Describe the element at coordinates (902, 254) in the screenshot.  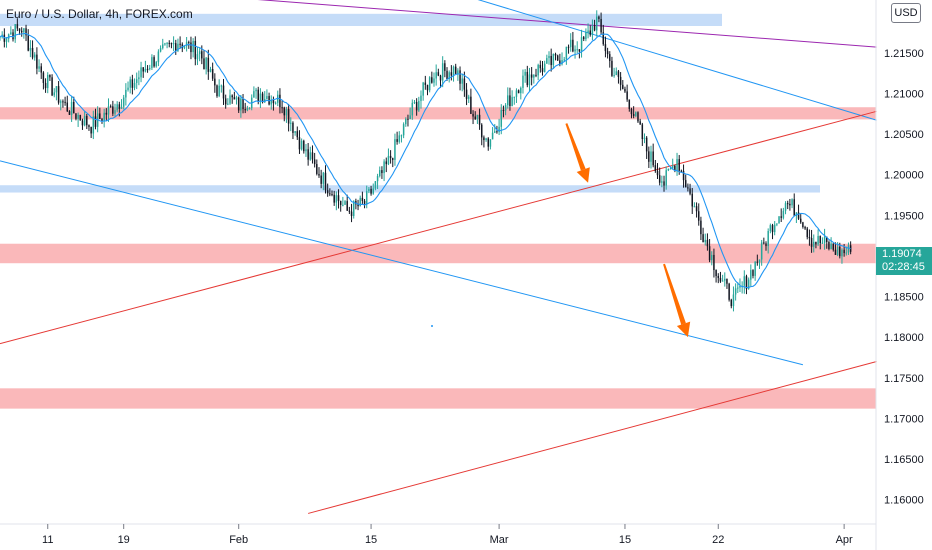
I see `last-price-value: 1.19074` at that location.